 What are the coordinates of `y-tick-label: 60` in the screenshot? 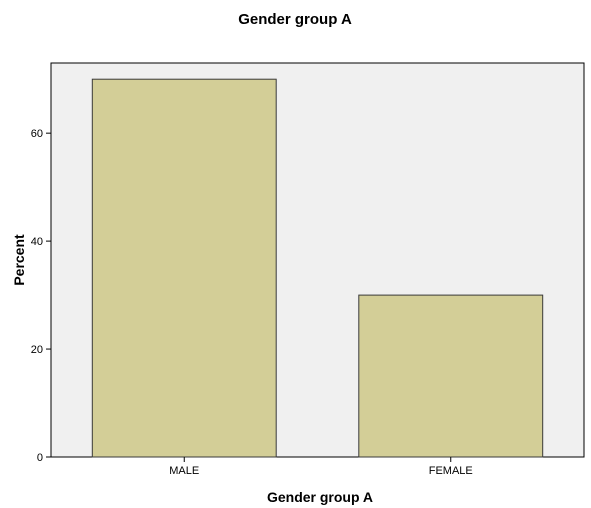 It's located at (37, 134).